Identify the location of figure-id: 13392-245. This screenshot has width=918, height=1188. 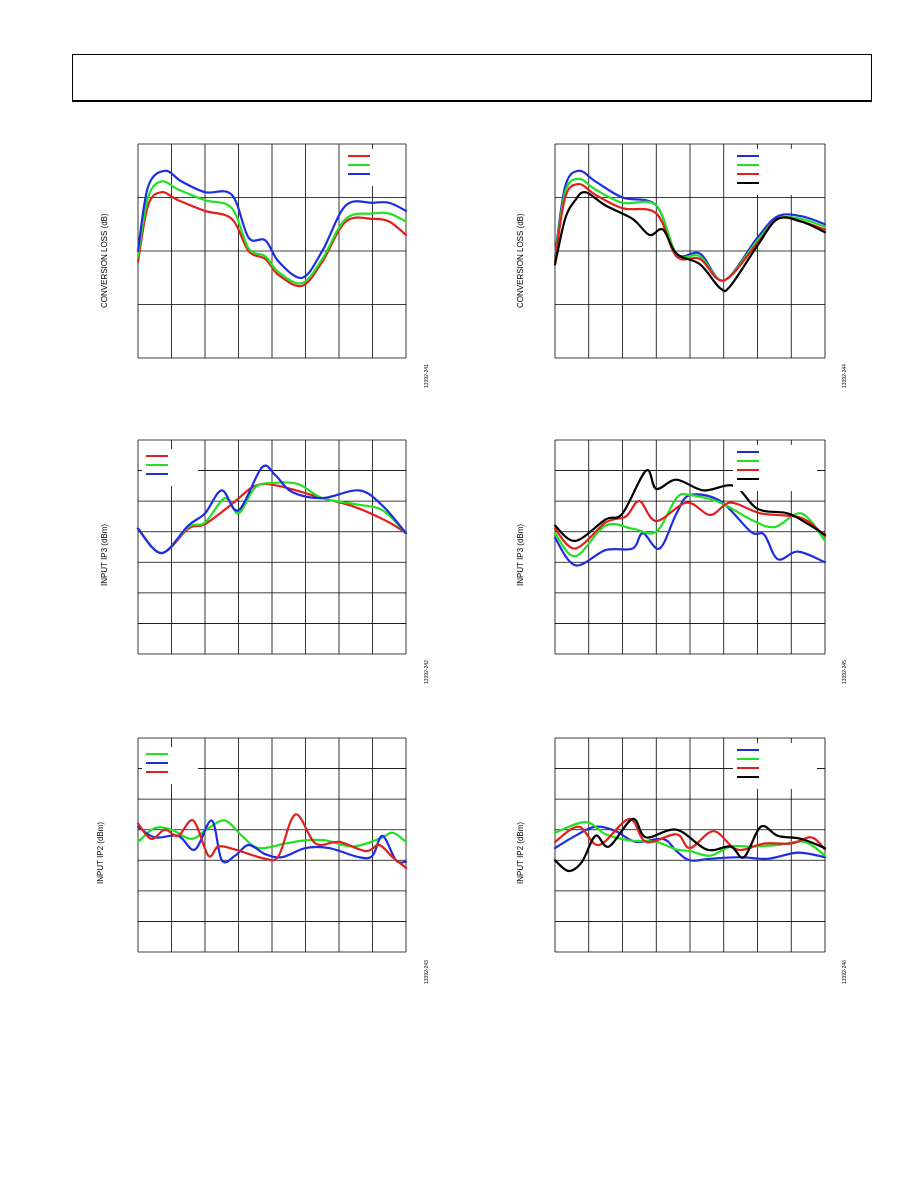
(845, 672).